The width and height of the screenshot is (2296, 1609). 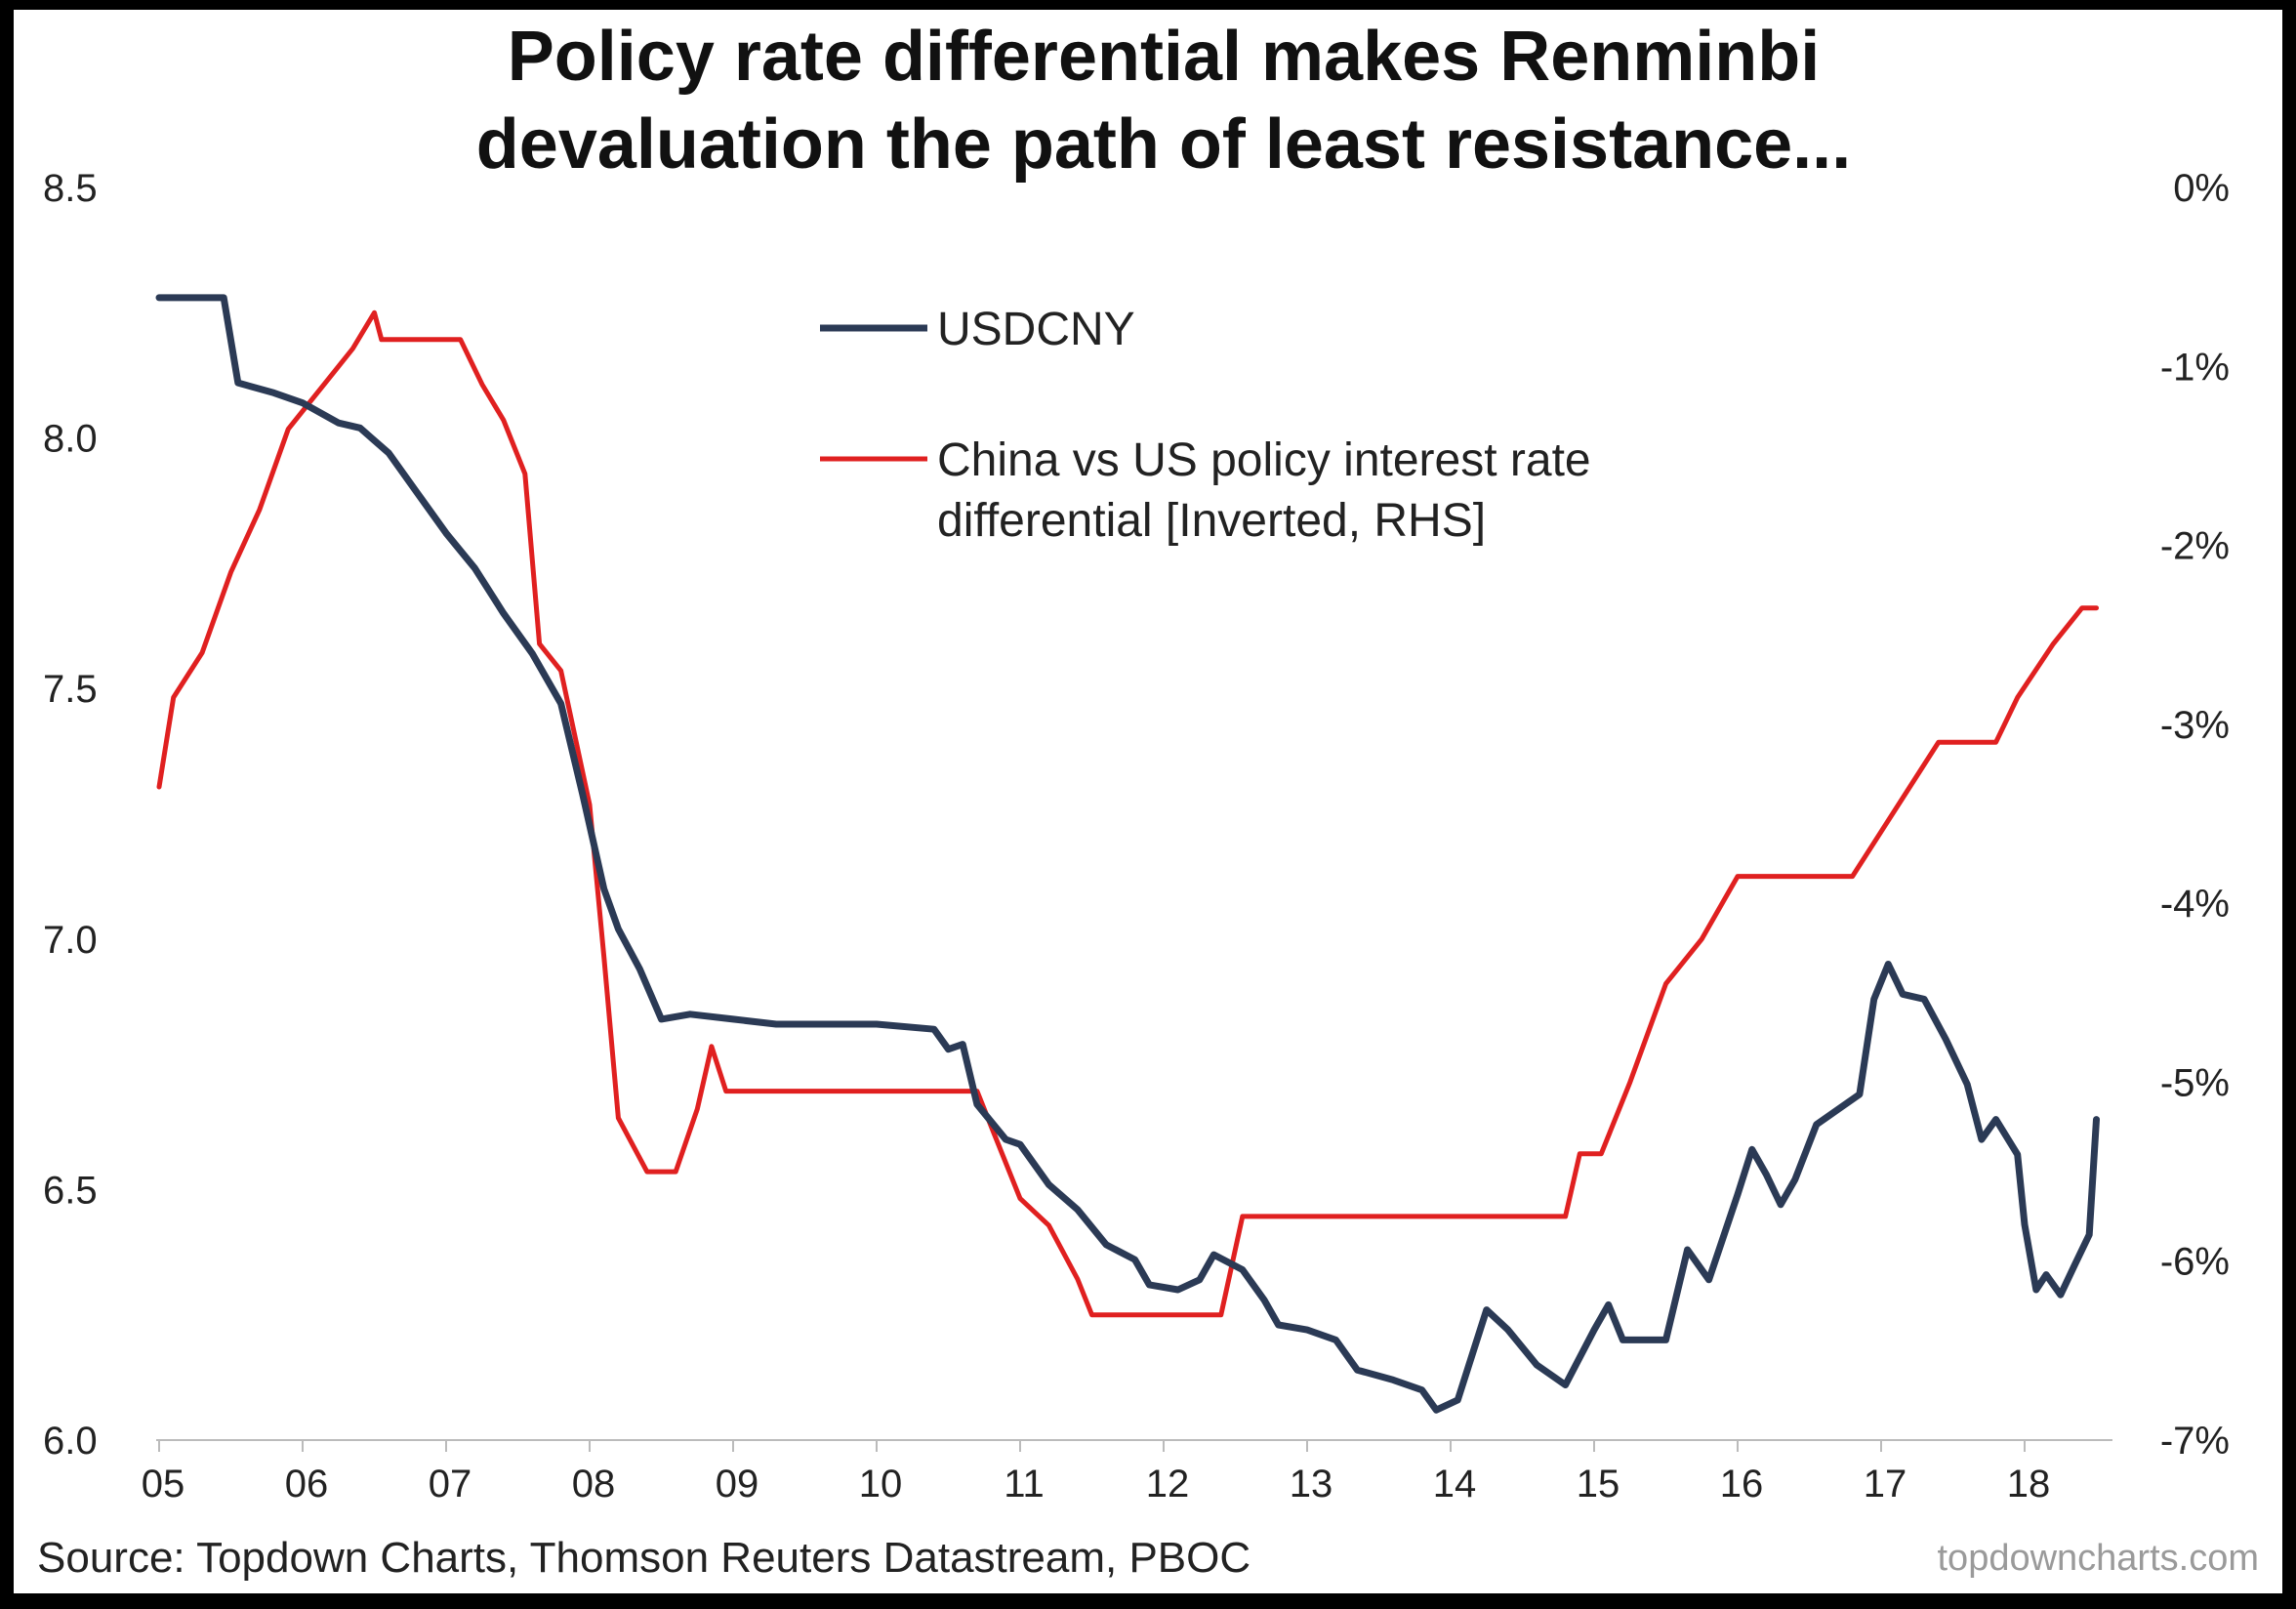 I want to click on y-right-tick-label--2%: -2%, so click(x=2195, y=546).